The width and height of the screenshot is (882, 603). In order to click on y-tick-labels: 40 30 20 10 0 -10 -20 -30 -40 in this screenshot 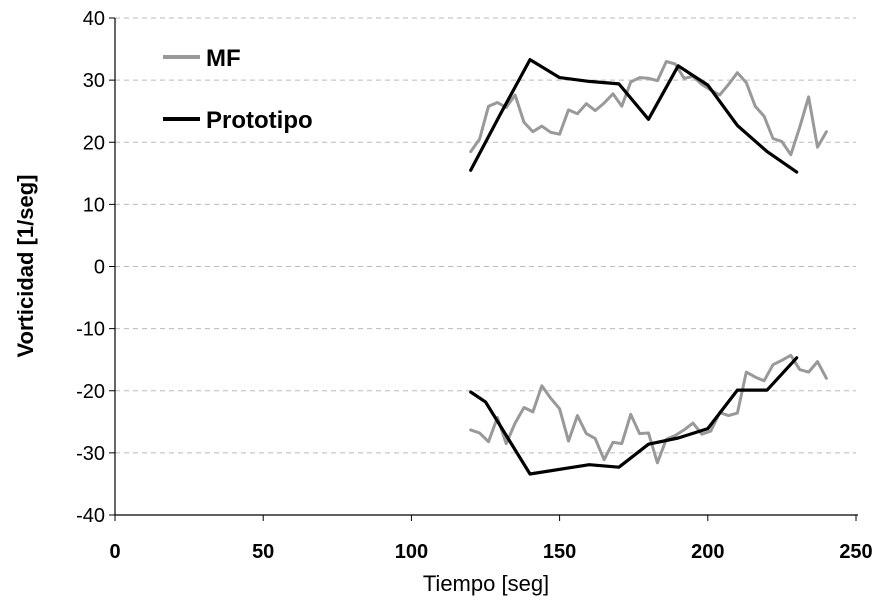, I will do `click(90, 267)`.